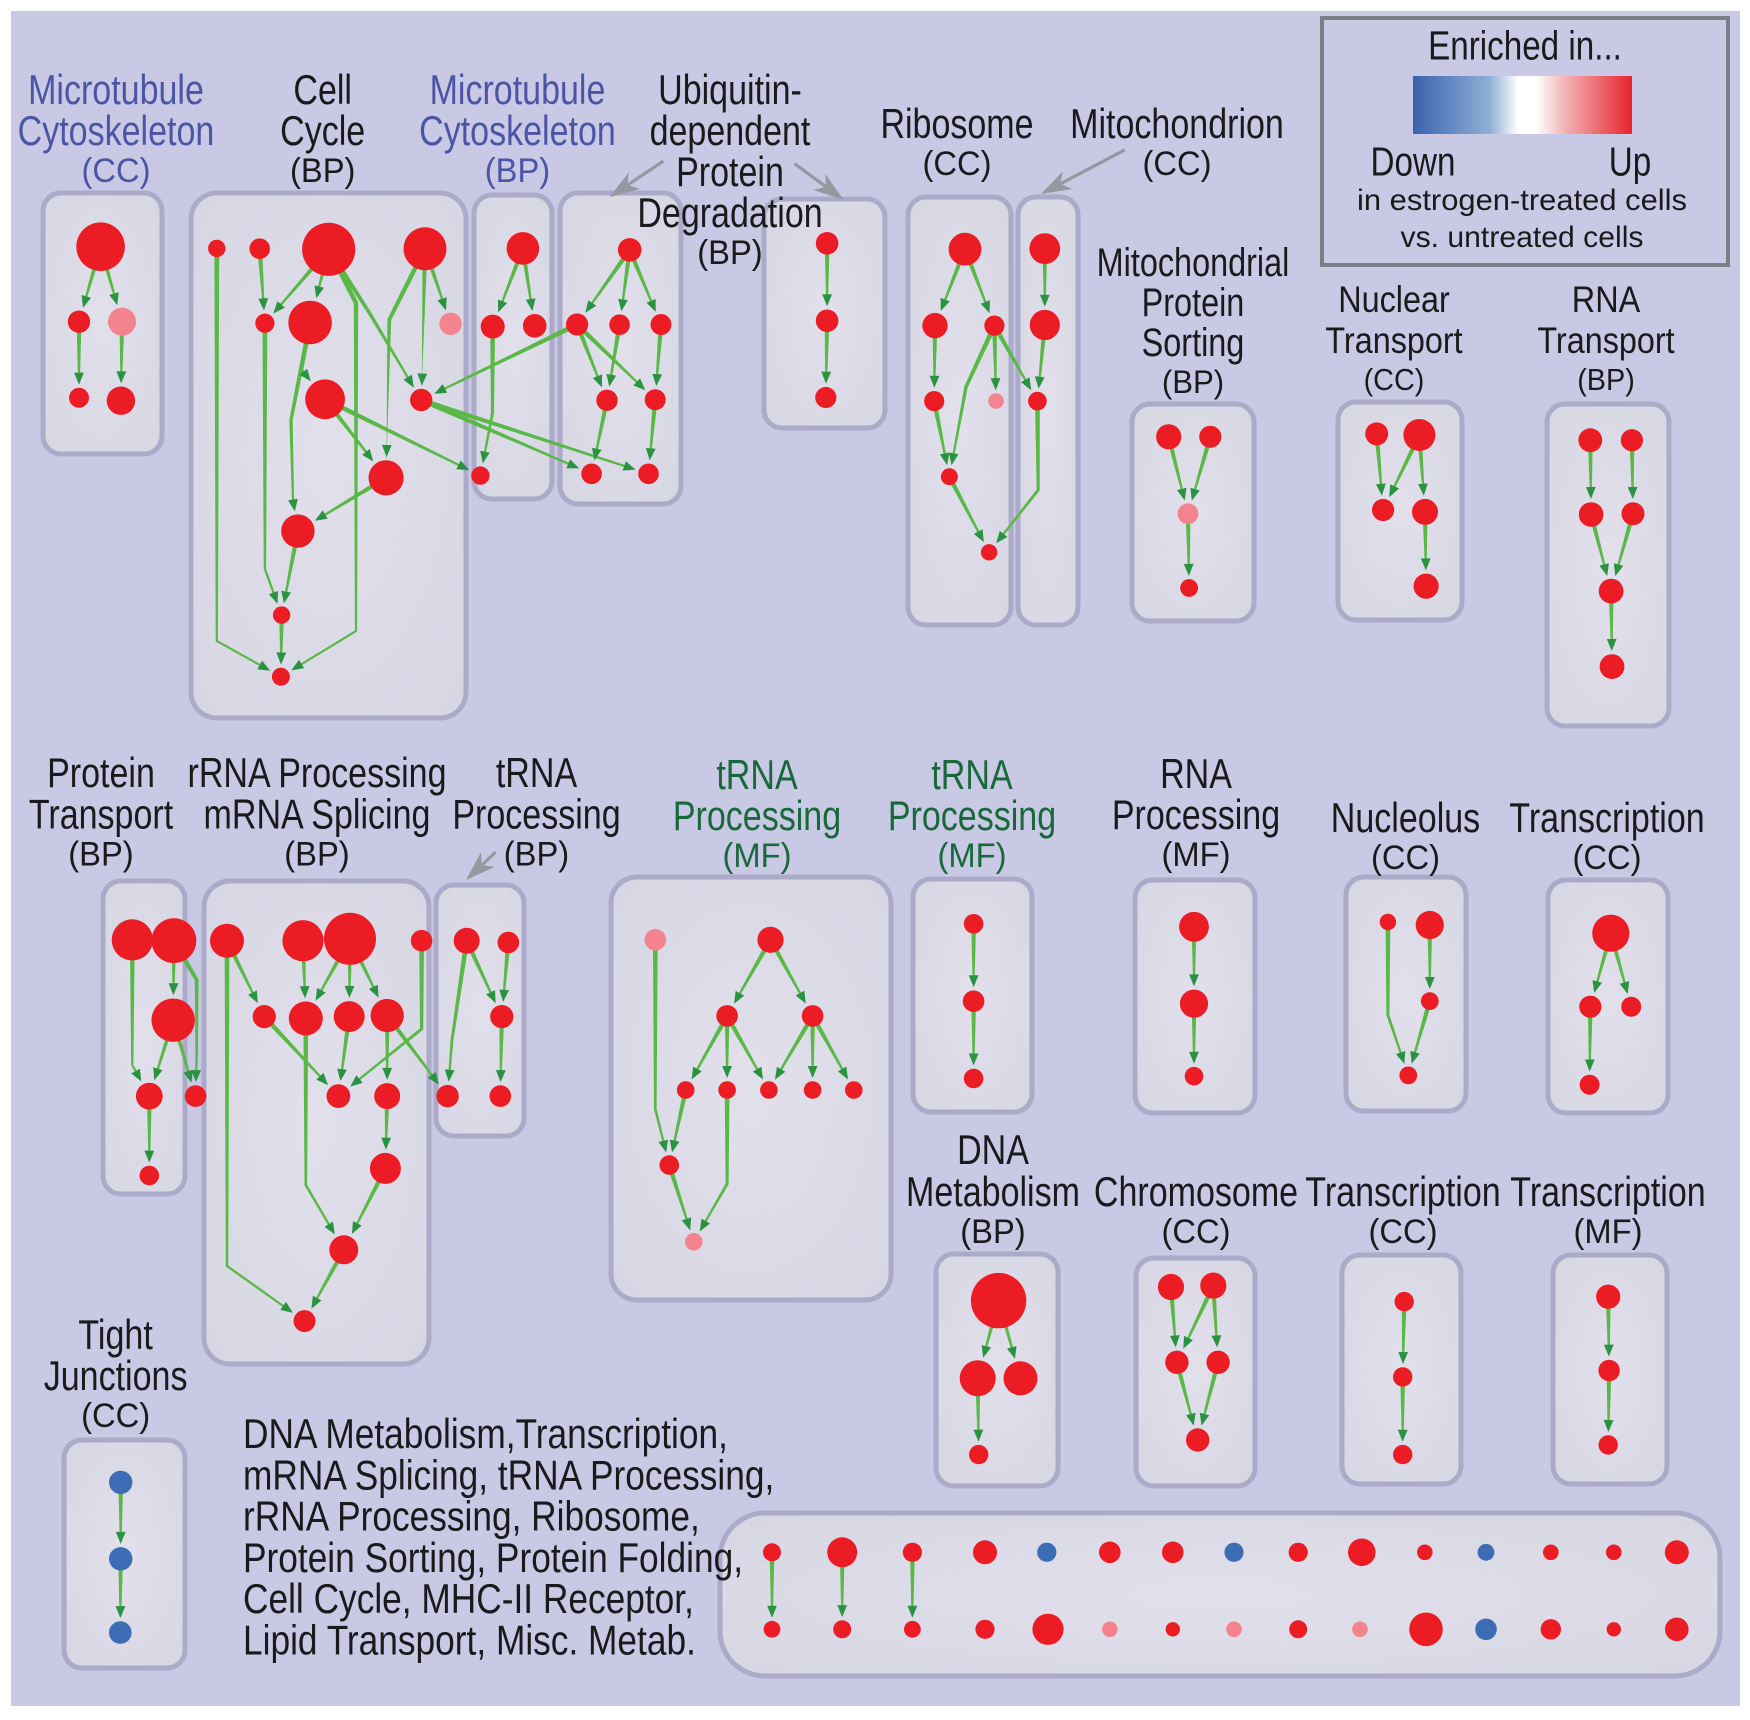 Image resolution: width=1750 pixels, height=1720 pixels. Describe the element at coordinates (1522, 237) in the screenshot. I see `svg-text: vs. untreated cells` at that location.